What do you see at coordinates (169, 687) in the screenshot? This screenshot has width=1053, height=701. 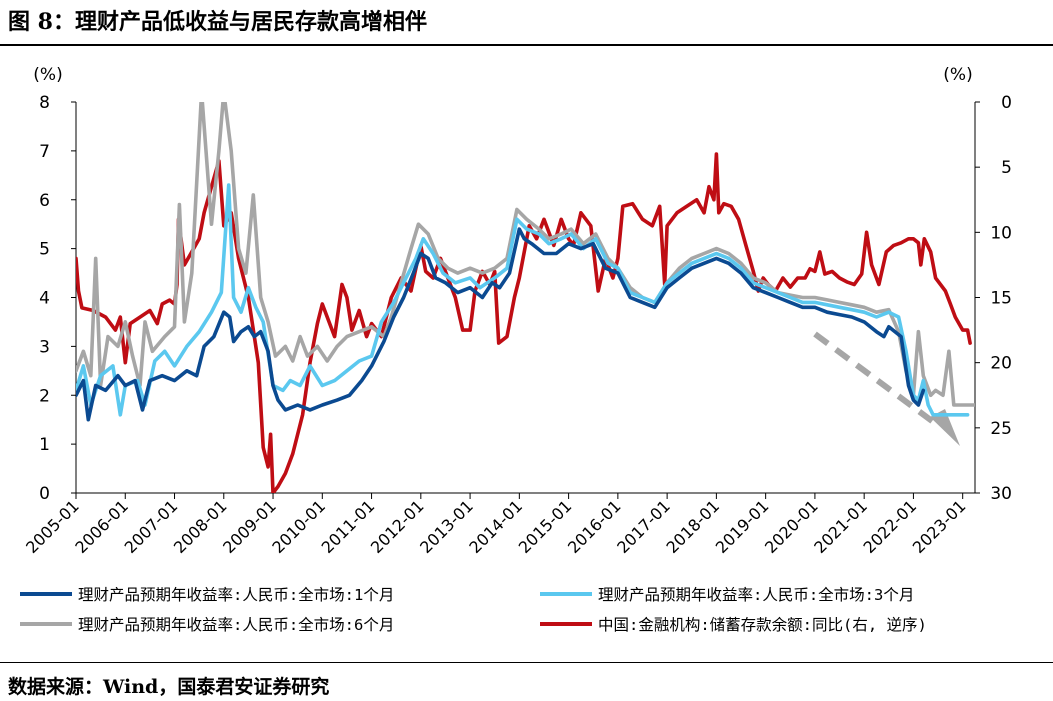 I see `data-source: 数据来源：Wind，国泰君安证券研究` at bounding box center [169, 687].